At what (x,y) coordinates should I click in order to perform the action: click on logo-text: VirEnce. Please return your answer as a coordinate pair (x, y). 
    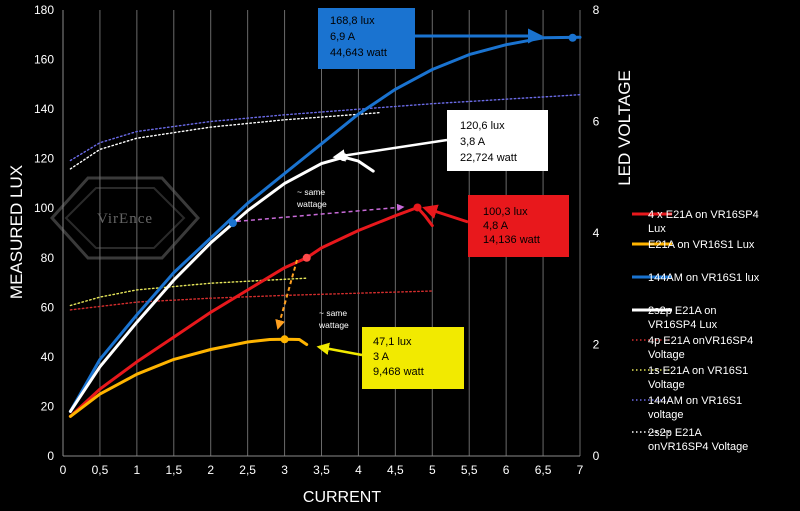
    Looking at the image, I should click on (125, 219).